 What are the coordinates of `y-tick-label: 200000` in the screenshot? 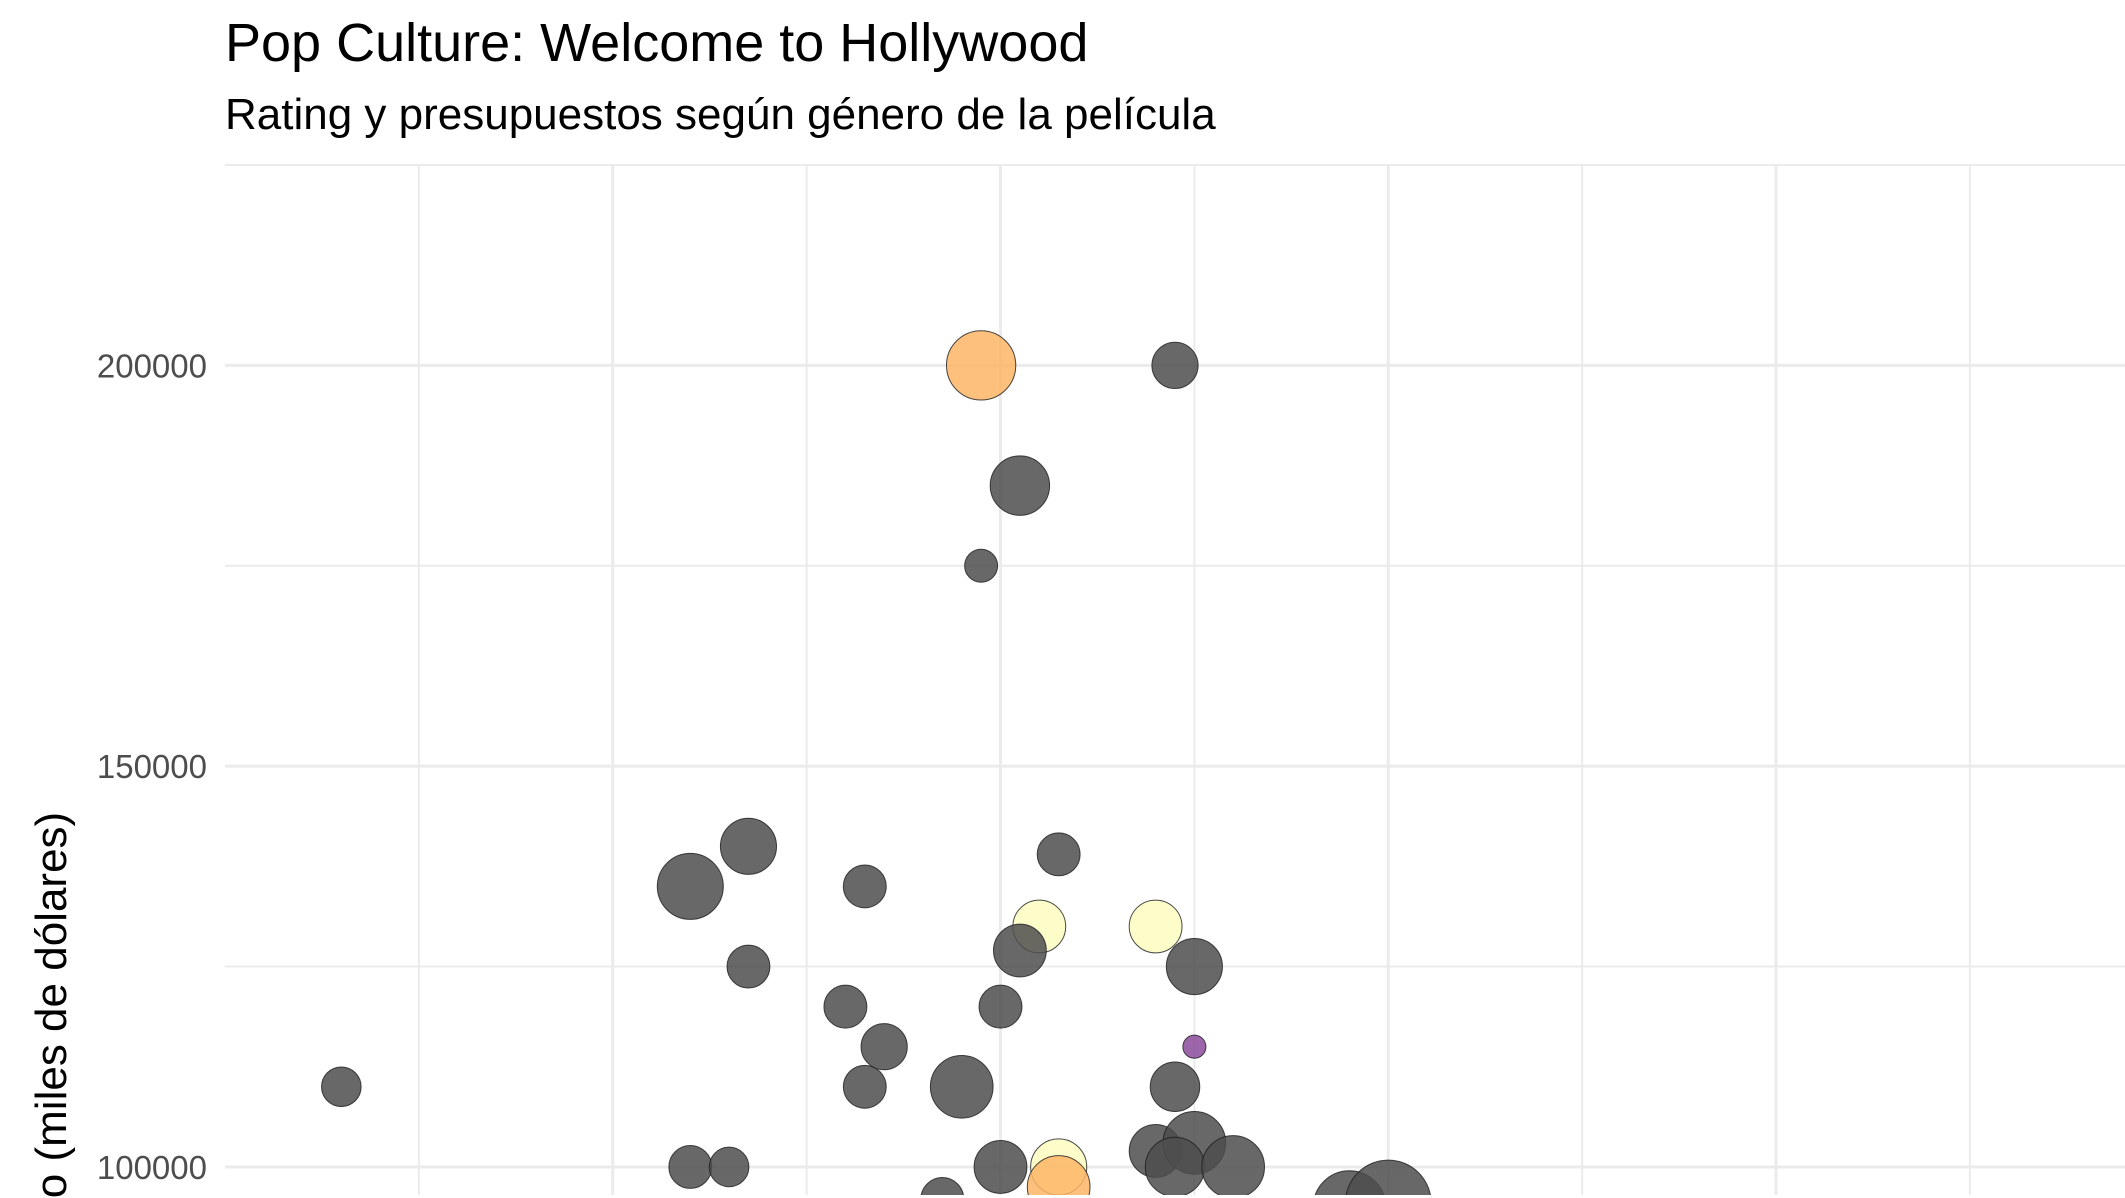 It's located at (152, 365).